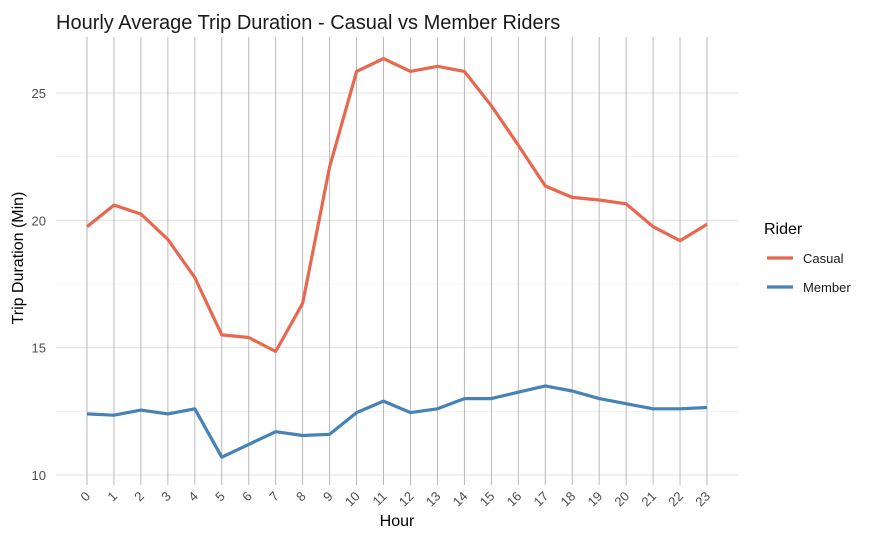  What do you see at coordinates (139, 497) in the screenshot?
I see `x-tick-label: 2` at bounding box center [139, 497].